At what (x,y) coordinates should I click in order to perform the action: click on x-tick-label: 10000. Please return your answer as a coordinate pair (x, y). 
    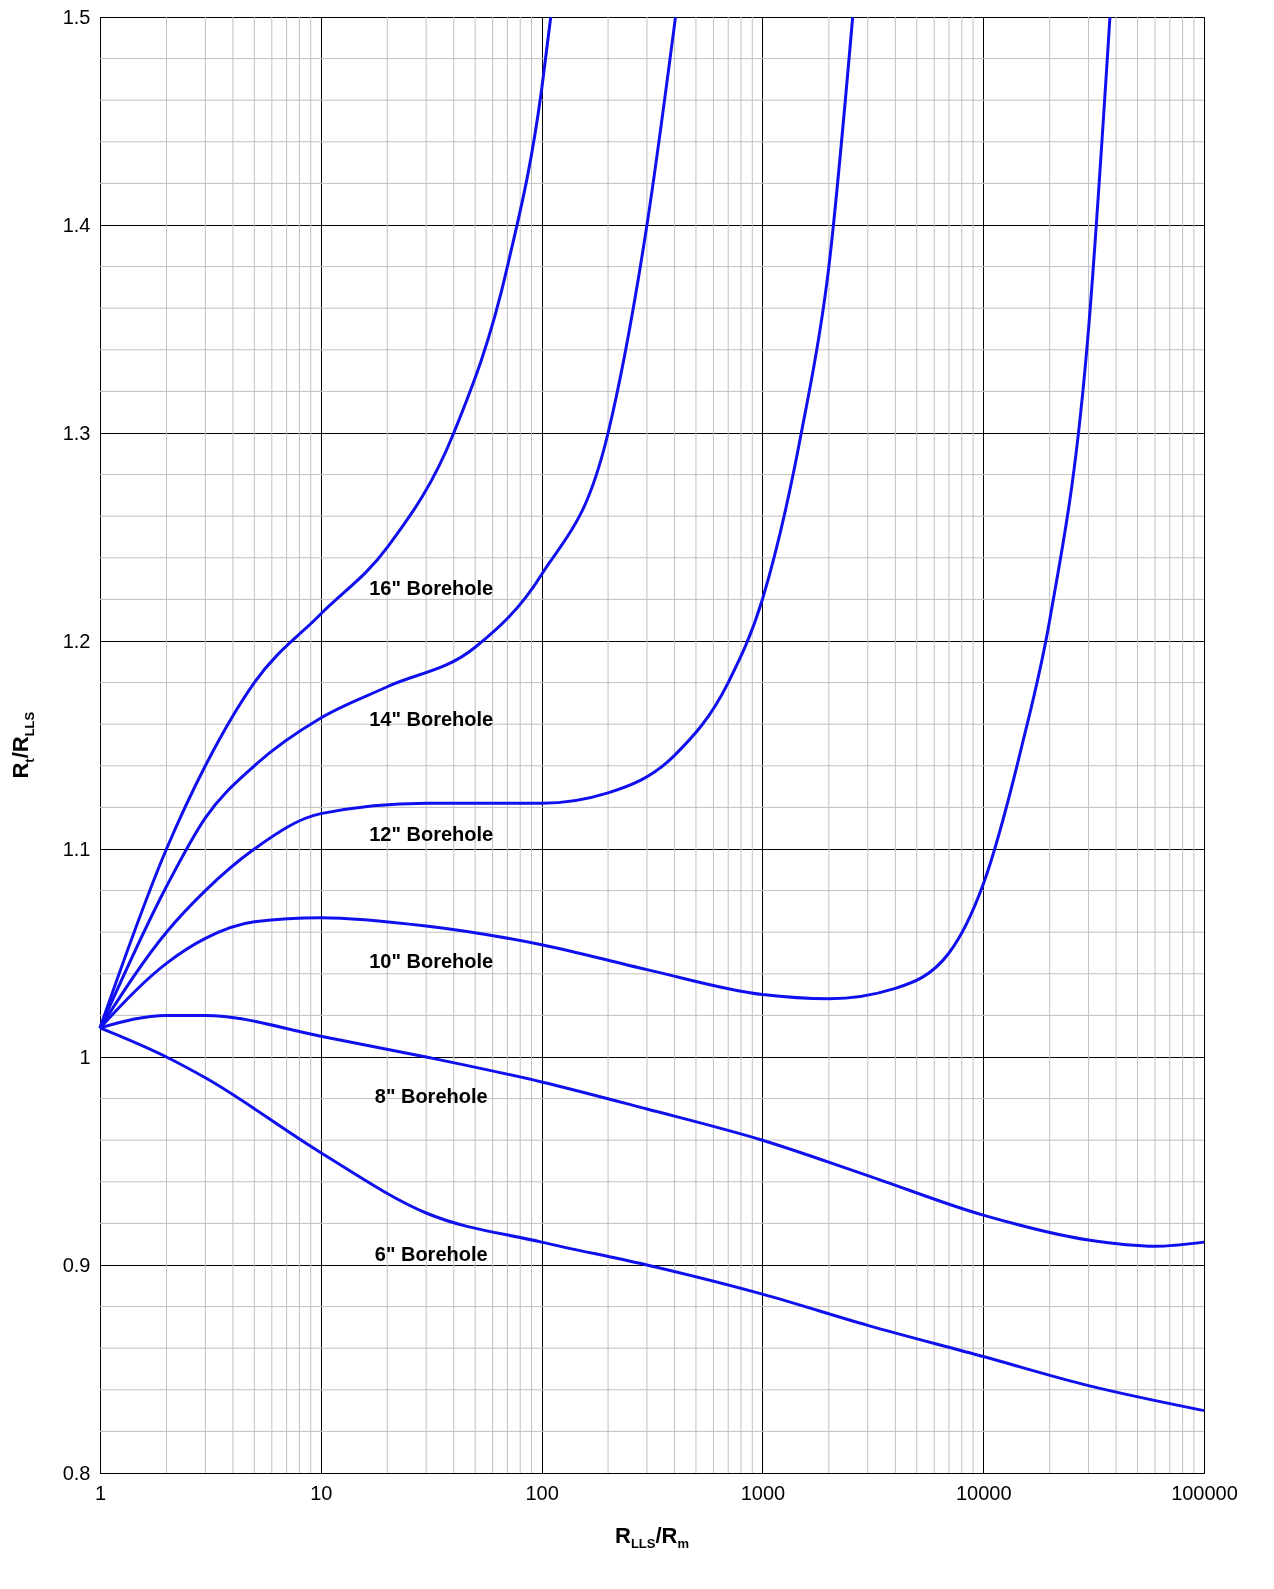
    Looking at the image, I should click on (983, 1492).